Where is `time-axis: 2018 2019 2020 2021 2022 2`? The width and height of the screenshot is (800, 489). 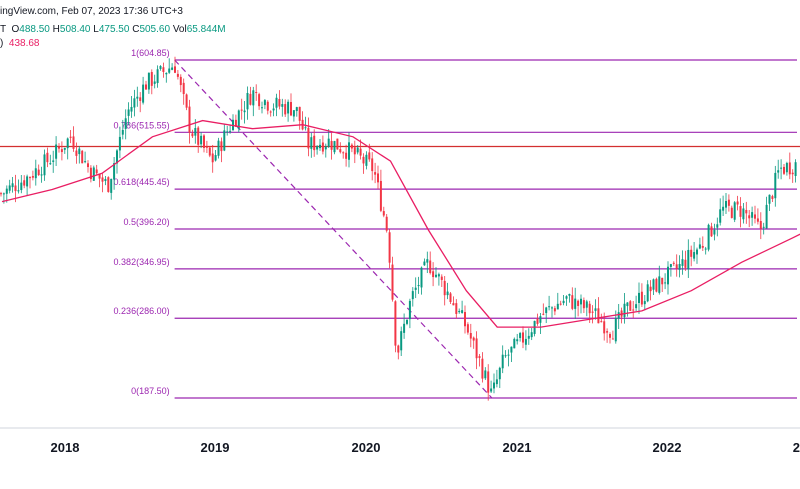
time-axis: 2018 2019 2020 2021 2022 2 is located at coordinates (425, 447).